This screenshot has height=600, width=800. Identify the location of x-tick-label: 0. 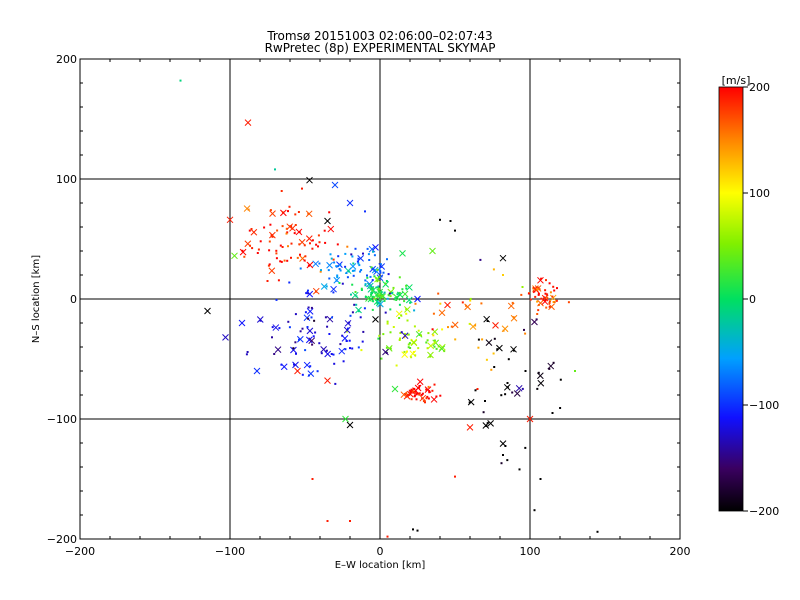
(380, 551).